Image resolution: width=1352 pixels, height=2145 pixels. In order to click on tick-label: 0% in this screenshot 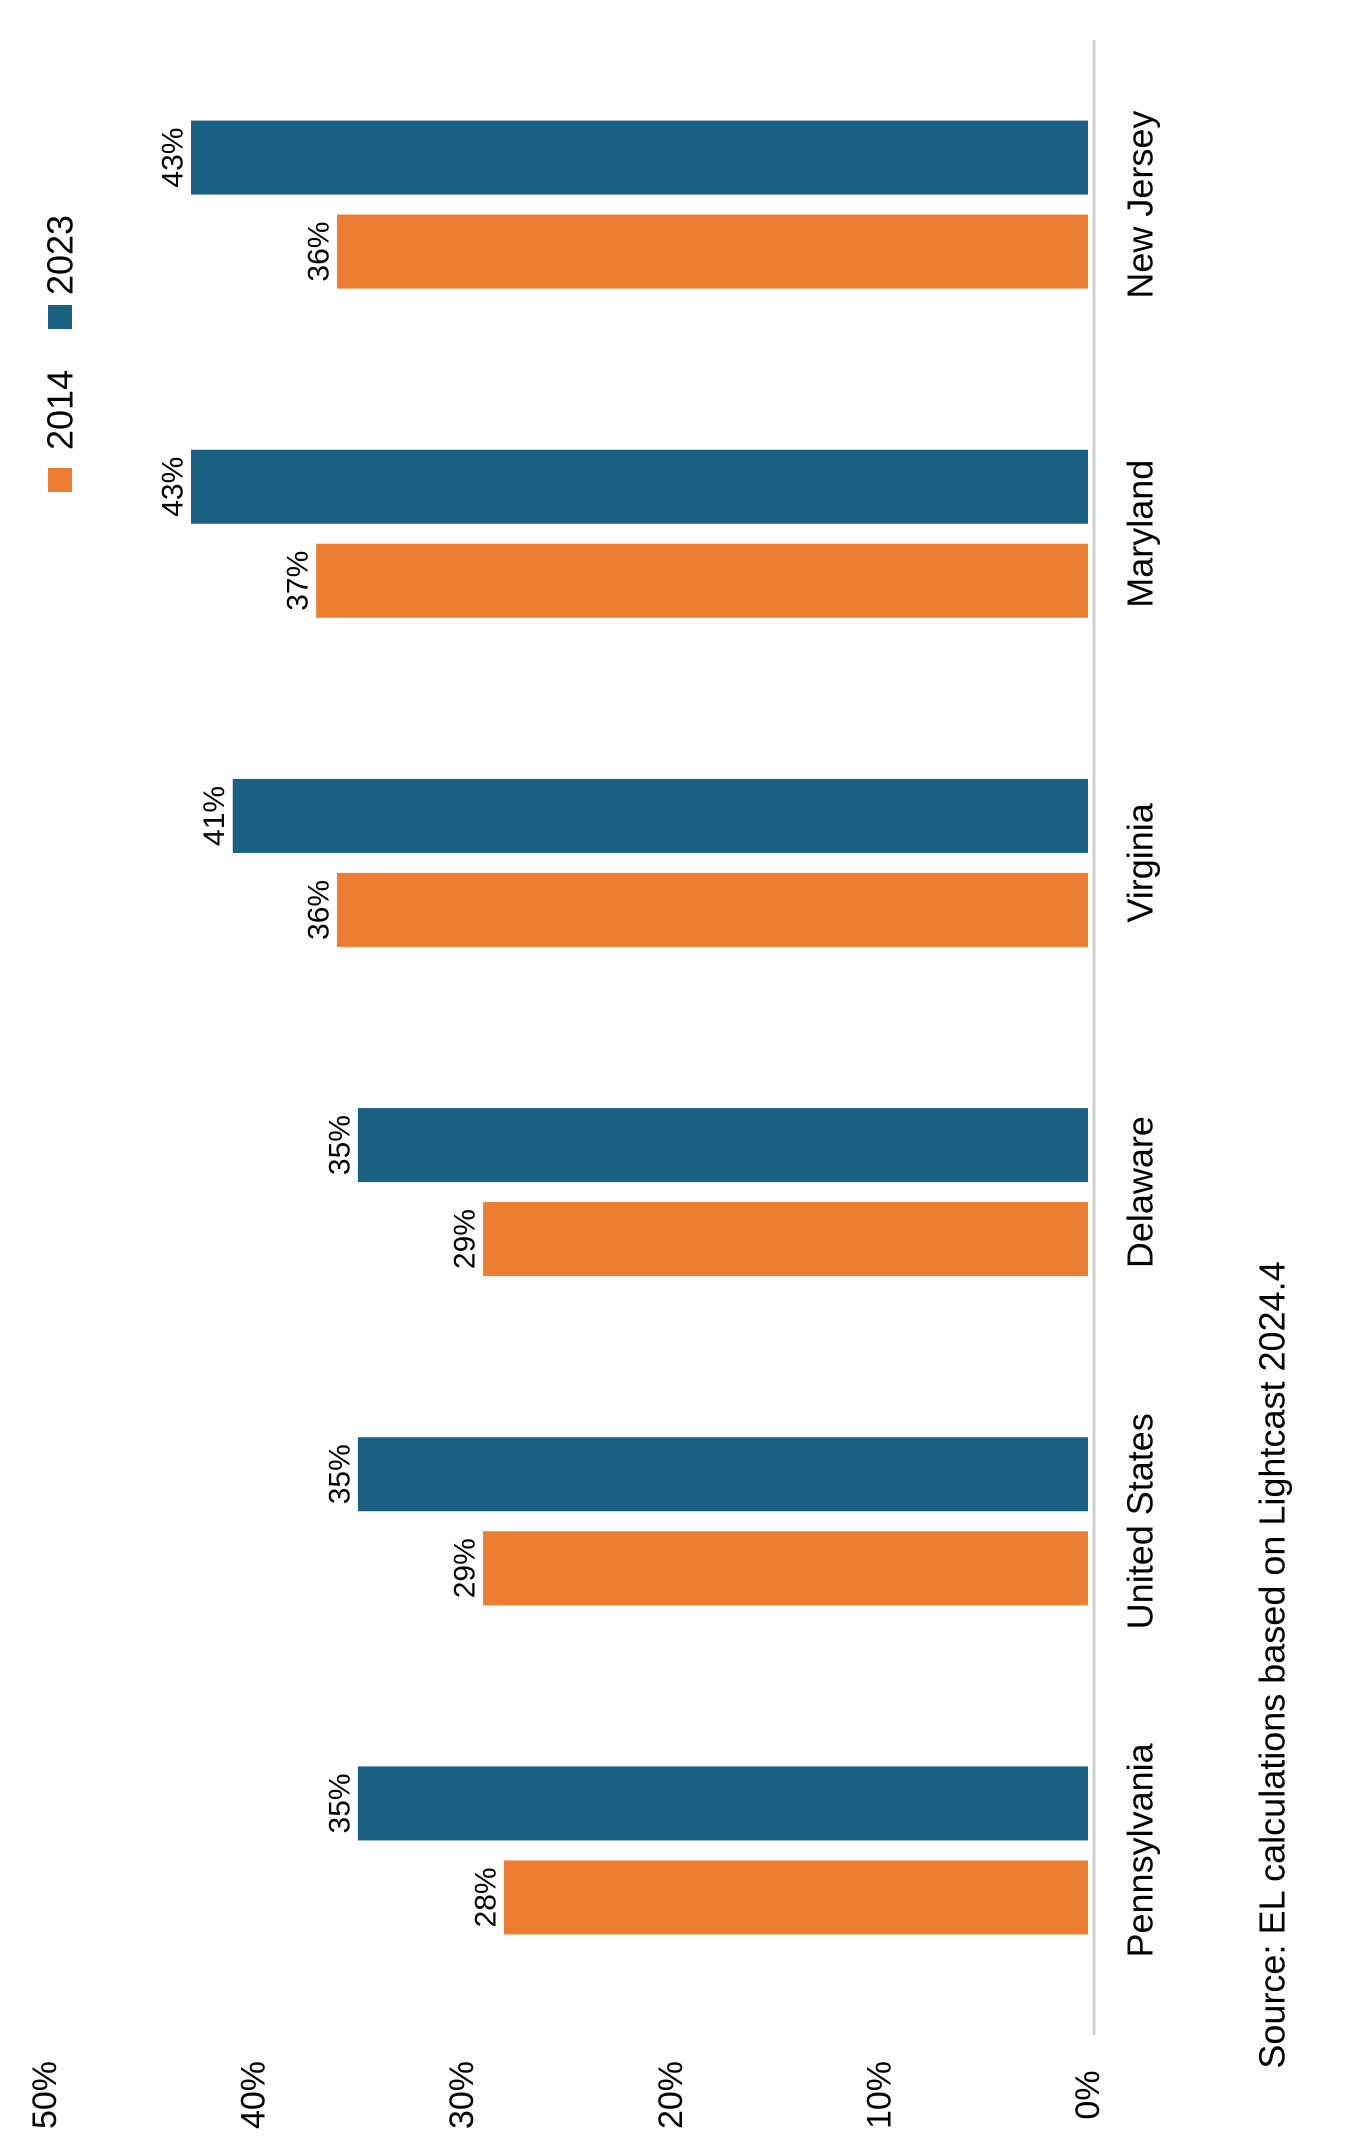, I will do `click(1088, 2094)`.